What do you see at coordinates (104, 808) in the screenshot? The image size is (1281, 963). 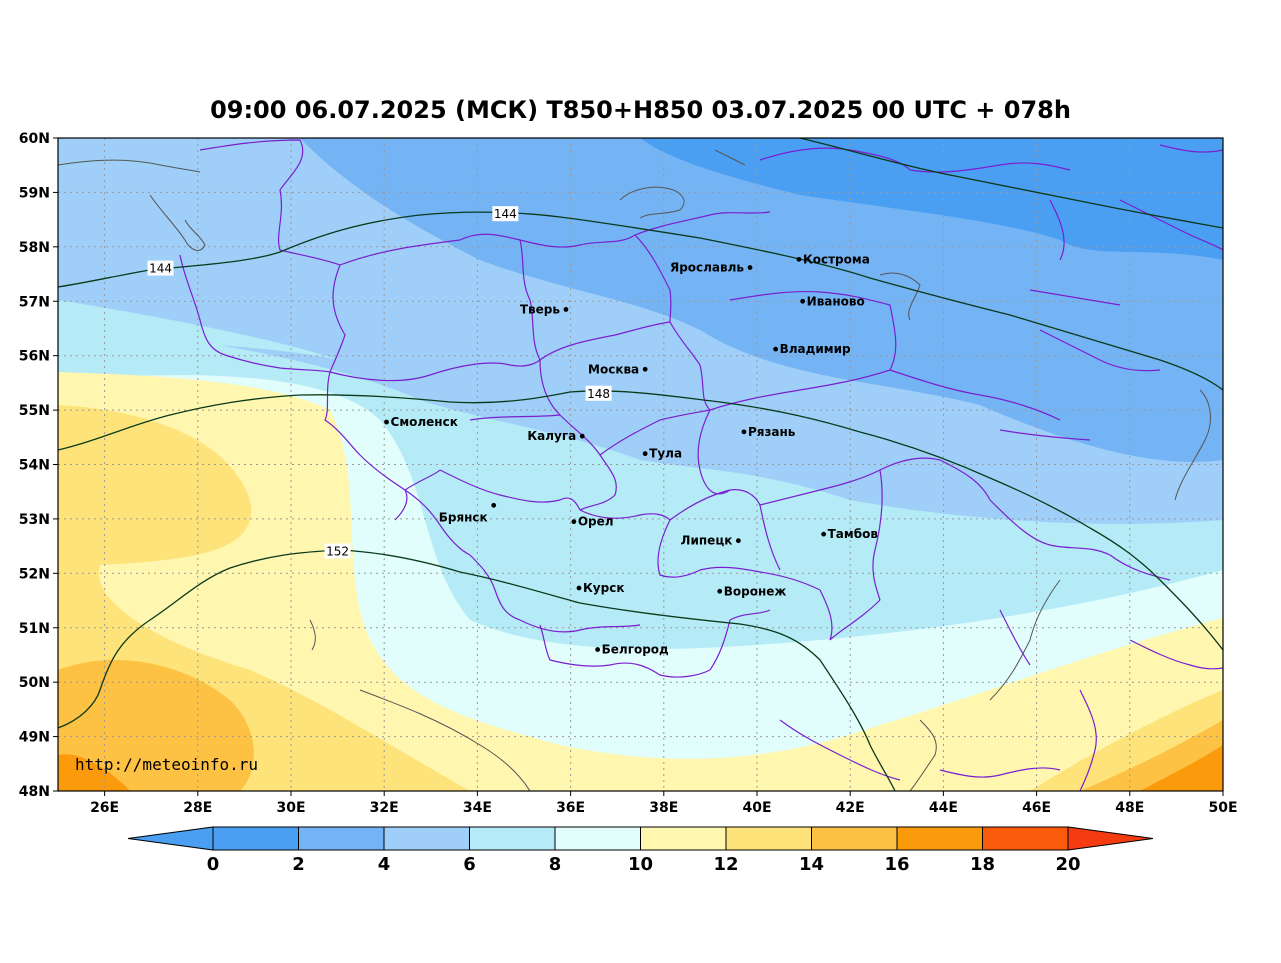 I see `lon-label: 26E` at bounding box center [104, 808].